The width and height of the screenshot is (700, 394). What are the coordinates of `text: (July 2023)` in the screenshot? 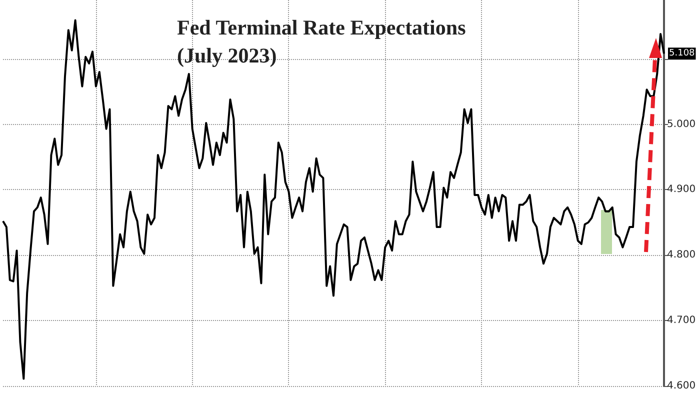 It's located at (227, 56).